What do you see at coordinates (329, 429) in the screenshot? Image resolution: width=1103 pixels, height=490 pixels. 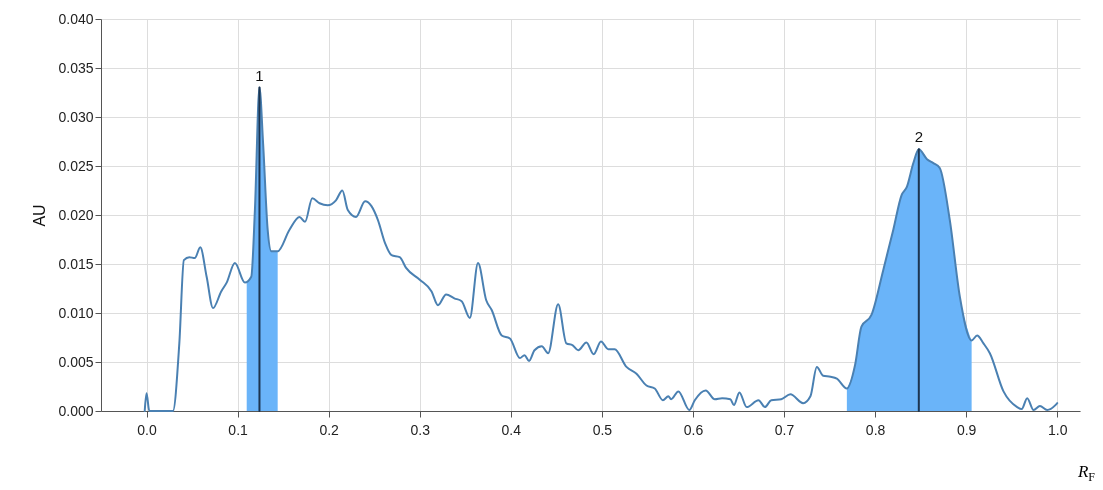 I see `x-tick-label: 0.2` at bounding box center [329, 429].